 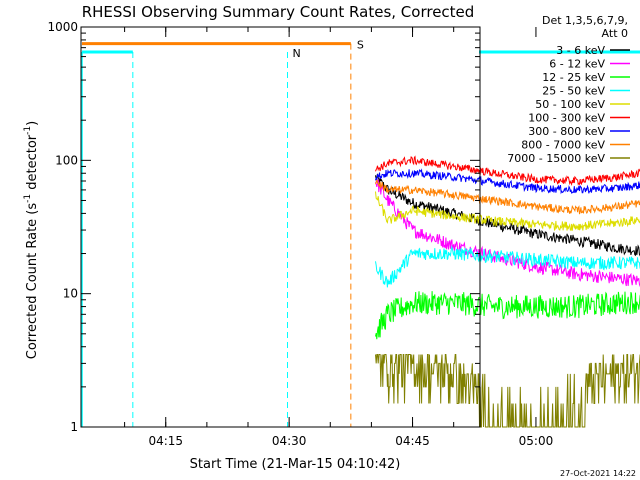 What do you see at coordinates (289, 441) in the screenshot?
I see `x-tick-label: 04:30` at bounding box center [289, 441].